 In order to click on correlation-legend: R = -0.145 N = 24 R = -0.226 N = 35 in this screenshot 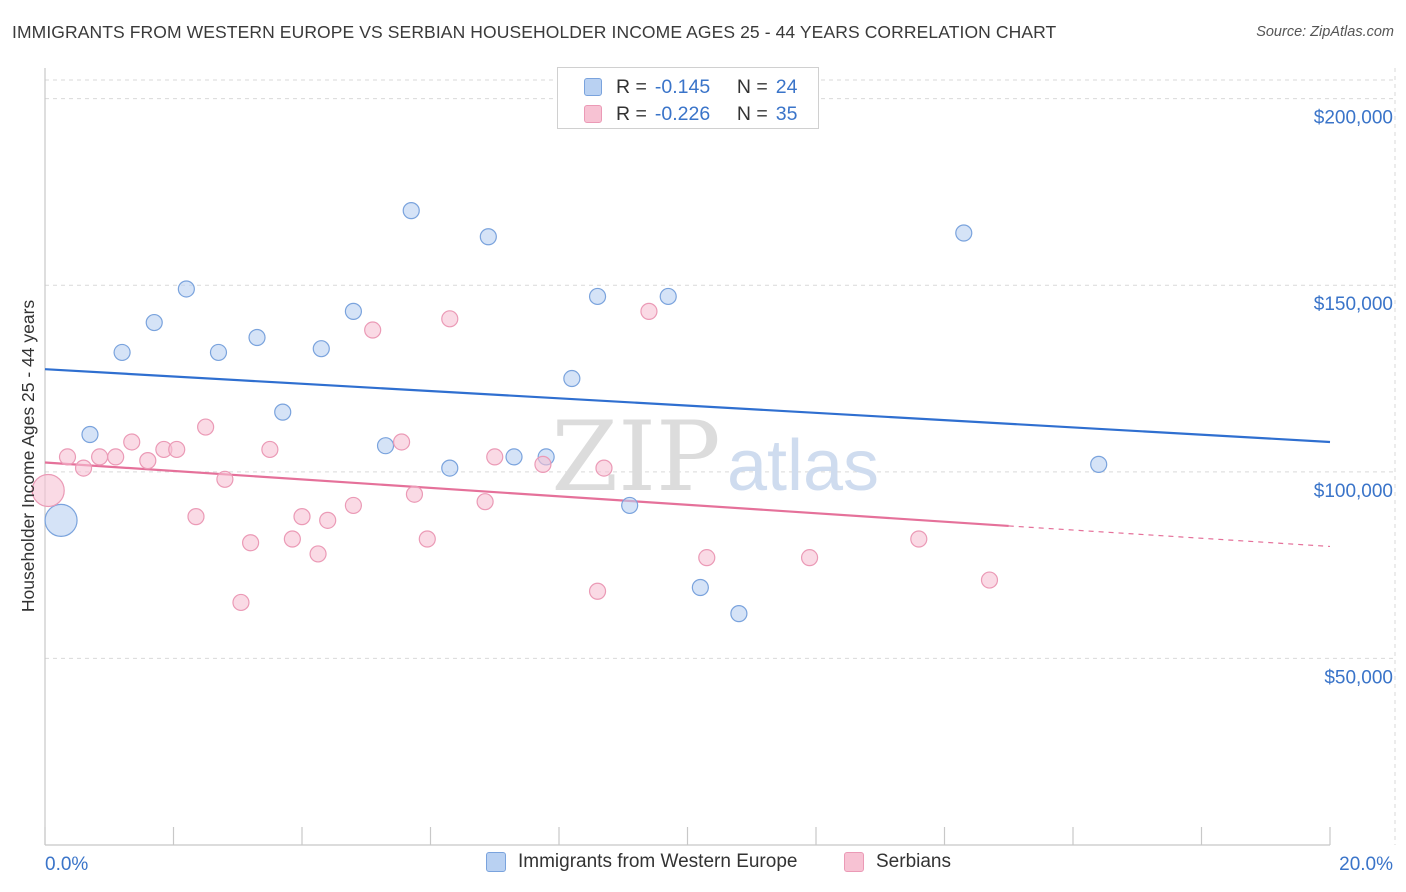, I will do `click(688, 98)`.